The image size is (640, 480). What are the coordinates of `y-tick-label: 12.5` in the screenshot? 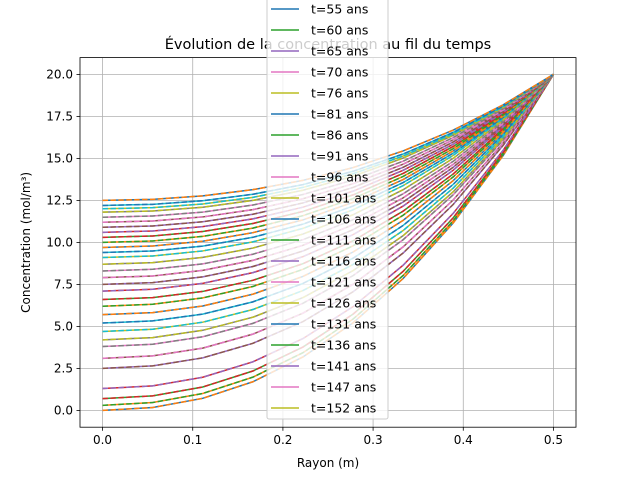 It's located at (59, 201).